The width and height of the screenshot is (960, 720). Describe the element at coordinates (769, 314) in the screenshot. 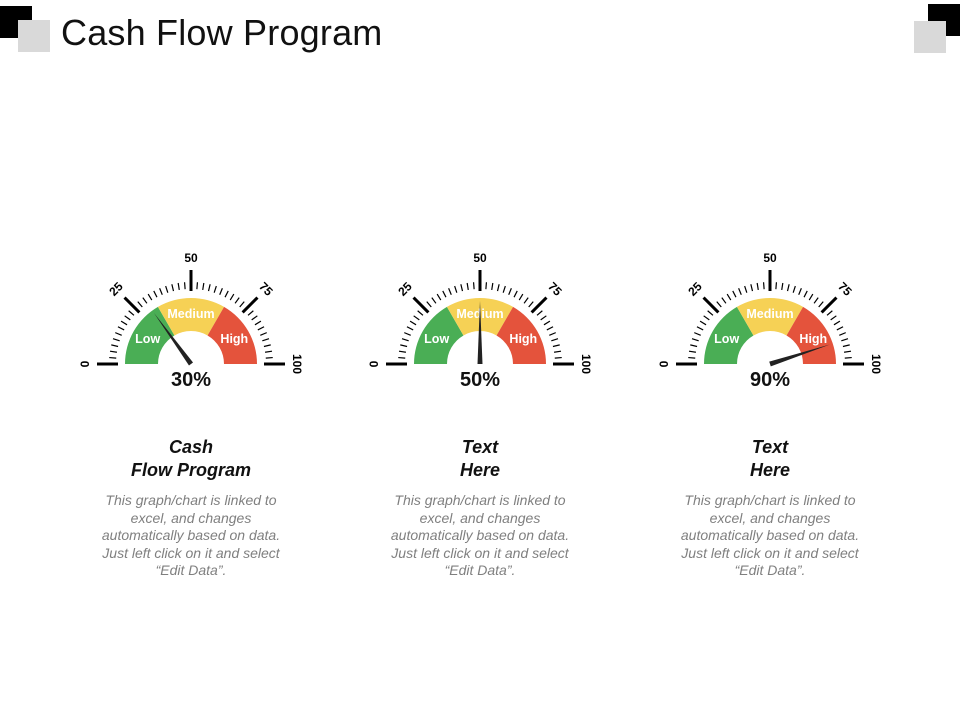

I see `gauge-band-label-medium: Medium` at that location.